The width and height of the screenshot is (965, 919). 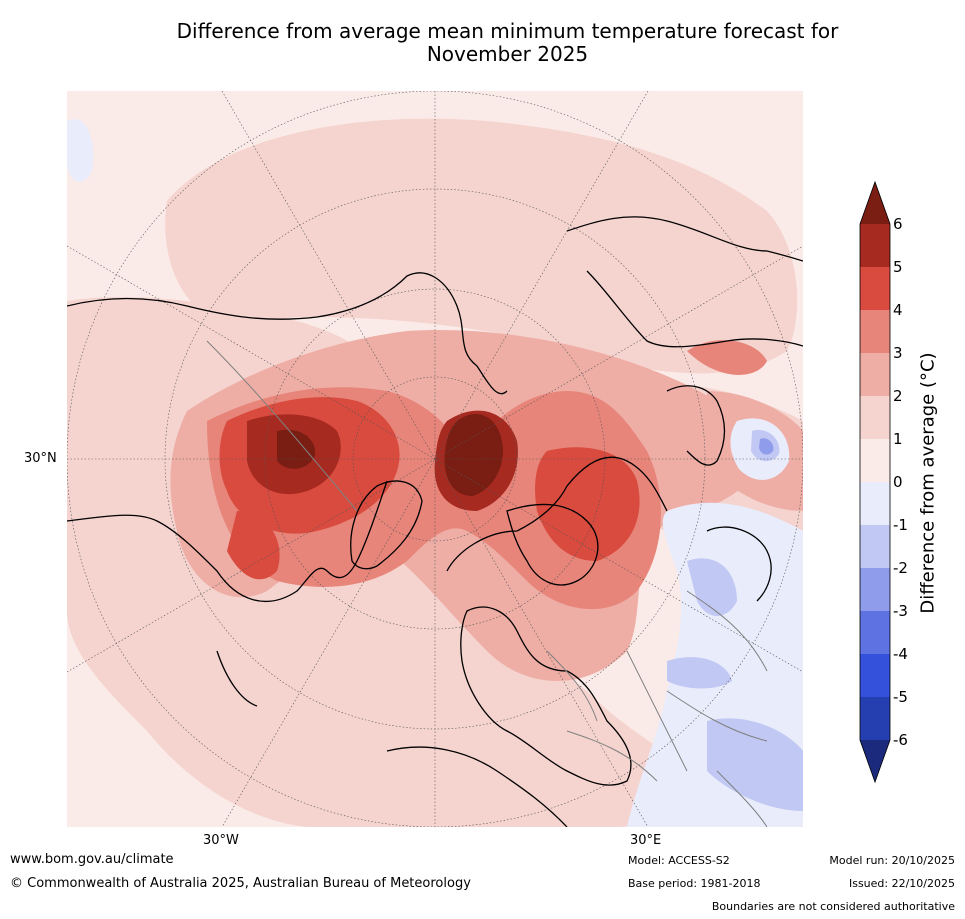 I want to click on colorbar-tick-label: 0, so click(x=898, y=482).